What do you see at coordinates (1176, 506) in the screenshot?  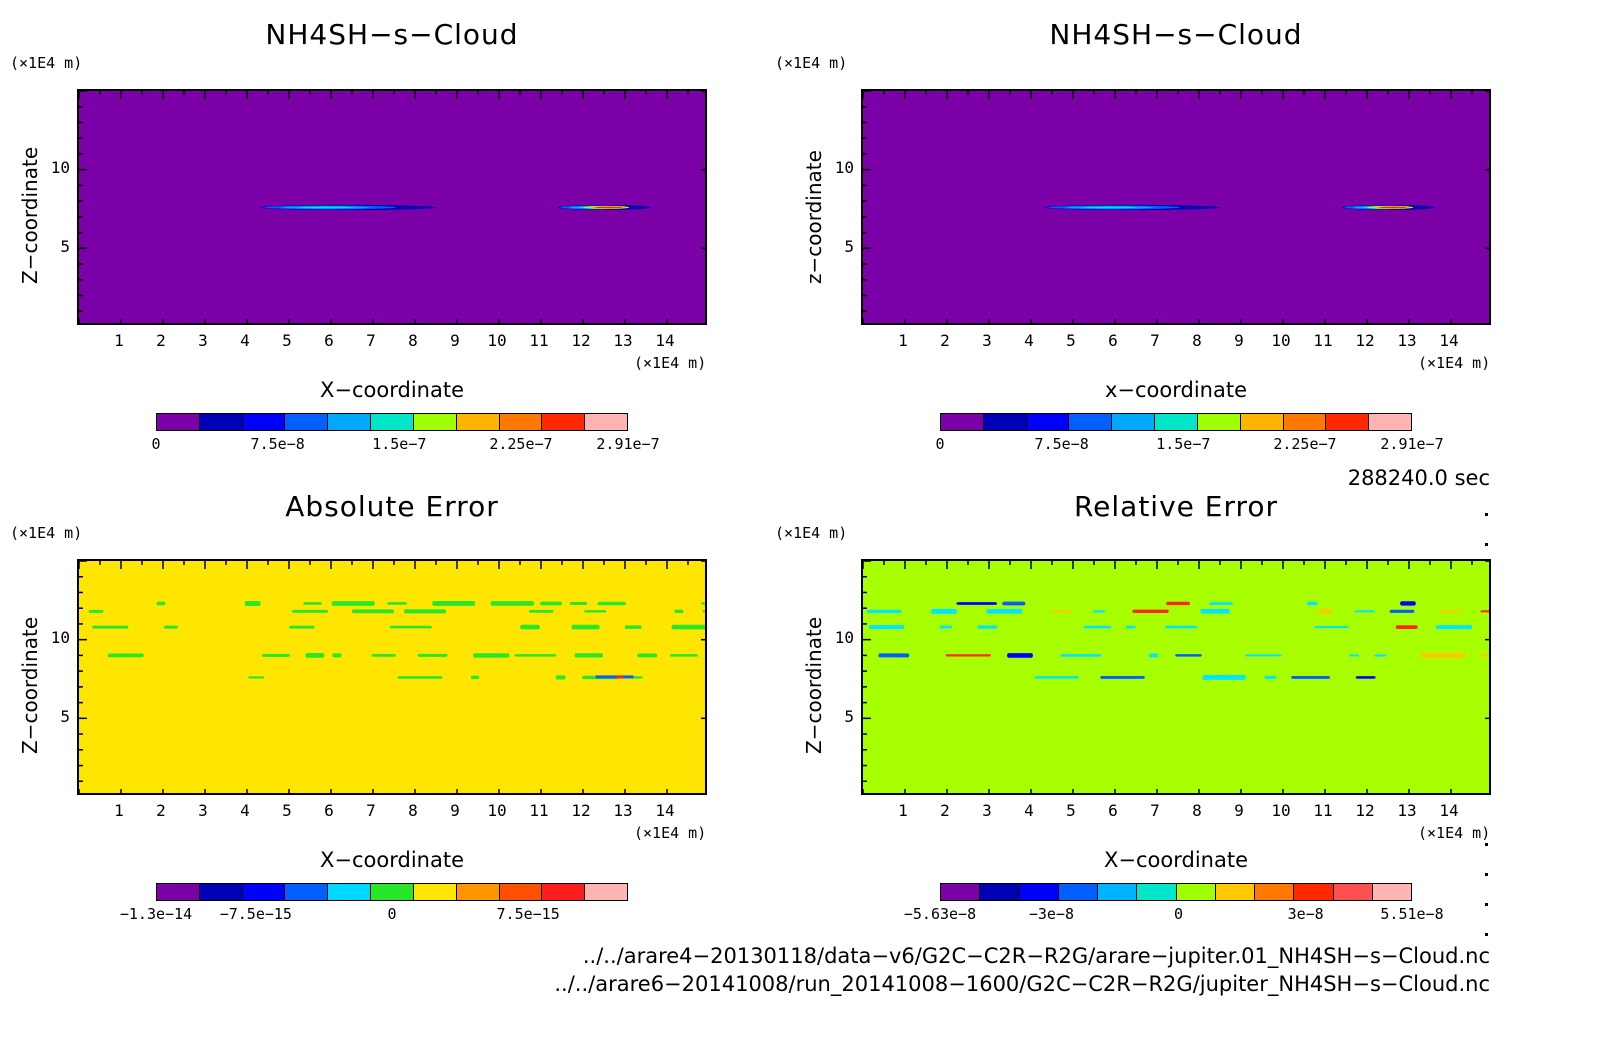 I see `panel-title: Relative Error` at bounding box center [1176, 506].